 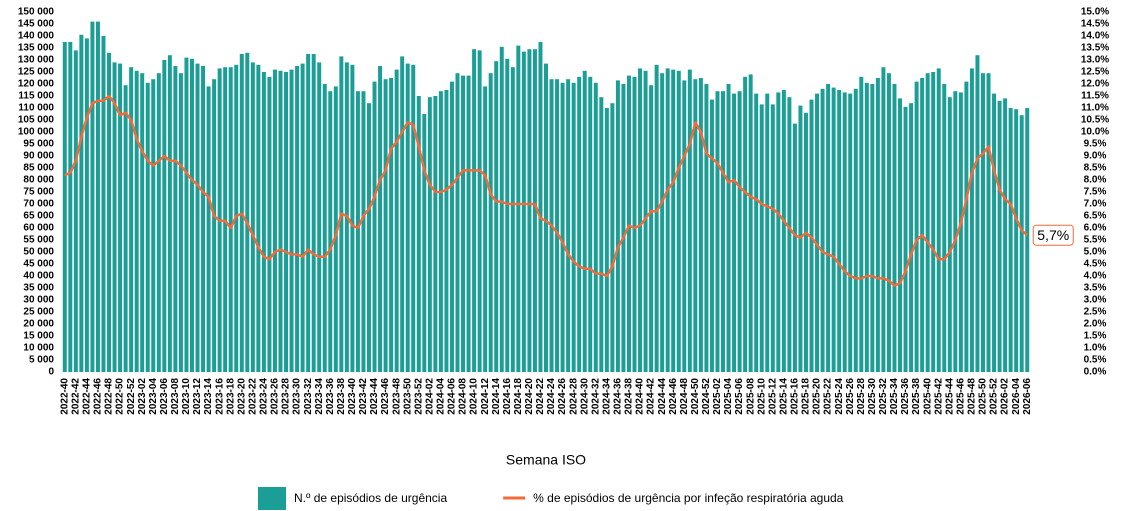 What do you see at coordinates (38, 180) in the screenshot?
I see `y-tick-label: 80 000` at bounding box center [38, 180].